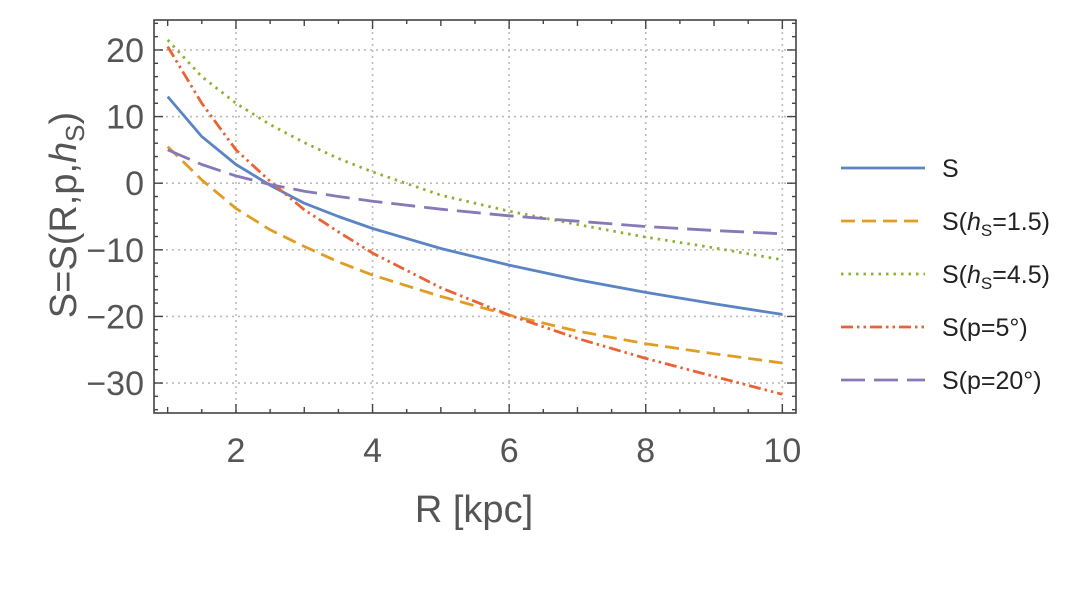 The width and height of the screenshot is (1079, 590). Describe the element at coordinates (372, 451) in the screenshot. I see `x-tick-label: 4` at that location.